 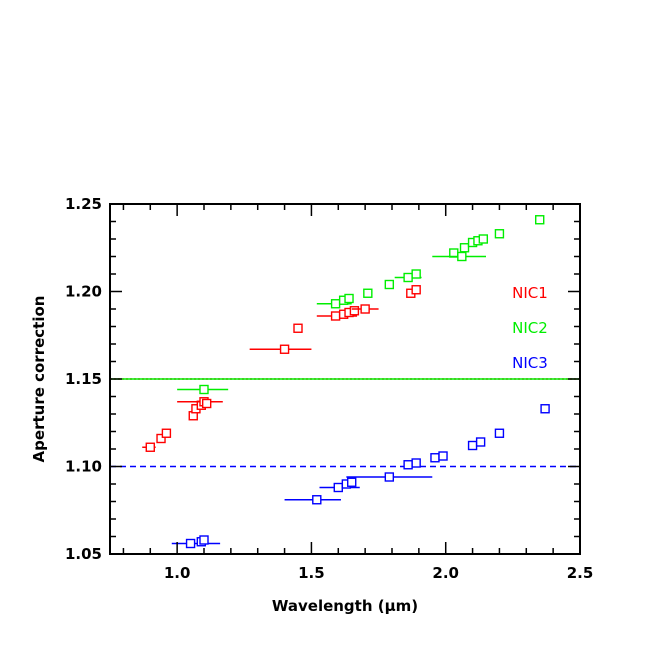 What do you see at coordinates (83, 204) in the screenshot?
I see `y-tick-label: 1.25` at bounding box center [83, 204].